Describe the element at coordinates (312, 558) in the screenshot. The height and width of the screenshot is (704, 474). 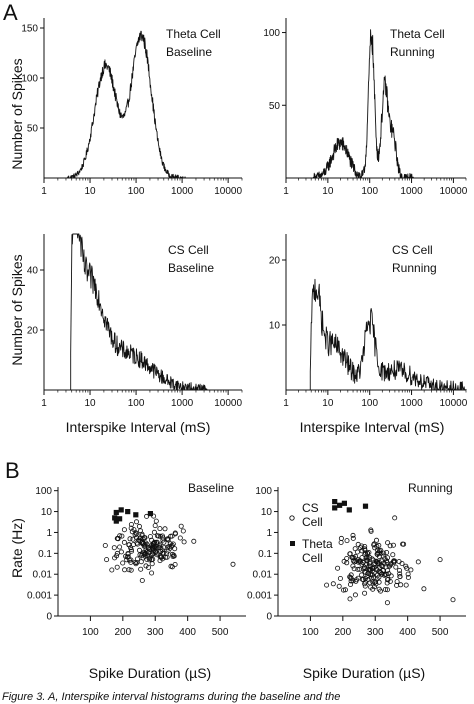
I see `legend-theta-label-line2: Cell` at that location.